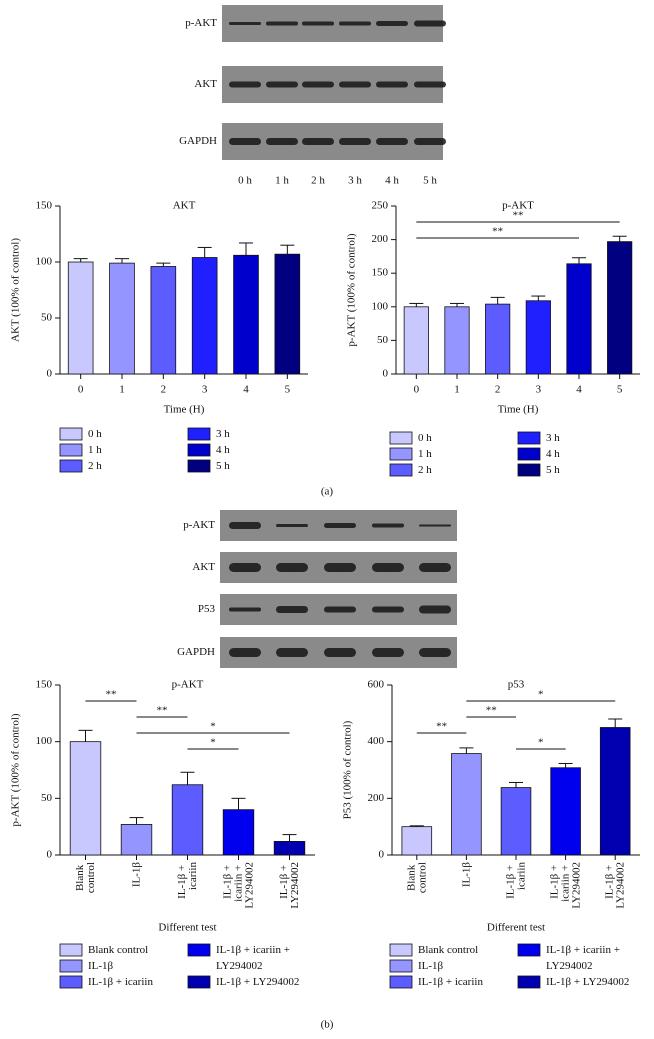  I want to click on y-tick-label: 50, so click(47, 318).